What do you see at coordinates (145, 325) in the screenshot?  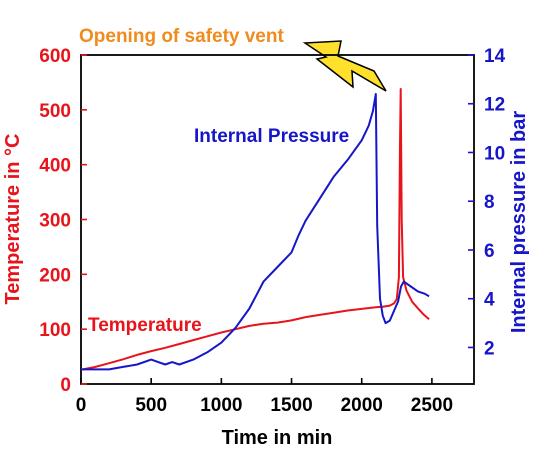 I see `annotation-temperature: Temperature` at bounding box center [145, 325].